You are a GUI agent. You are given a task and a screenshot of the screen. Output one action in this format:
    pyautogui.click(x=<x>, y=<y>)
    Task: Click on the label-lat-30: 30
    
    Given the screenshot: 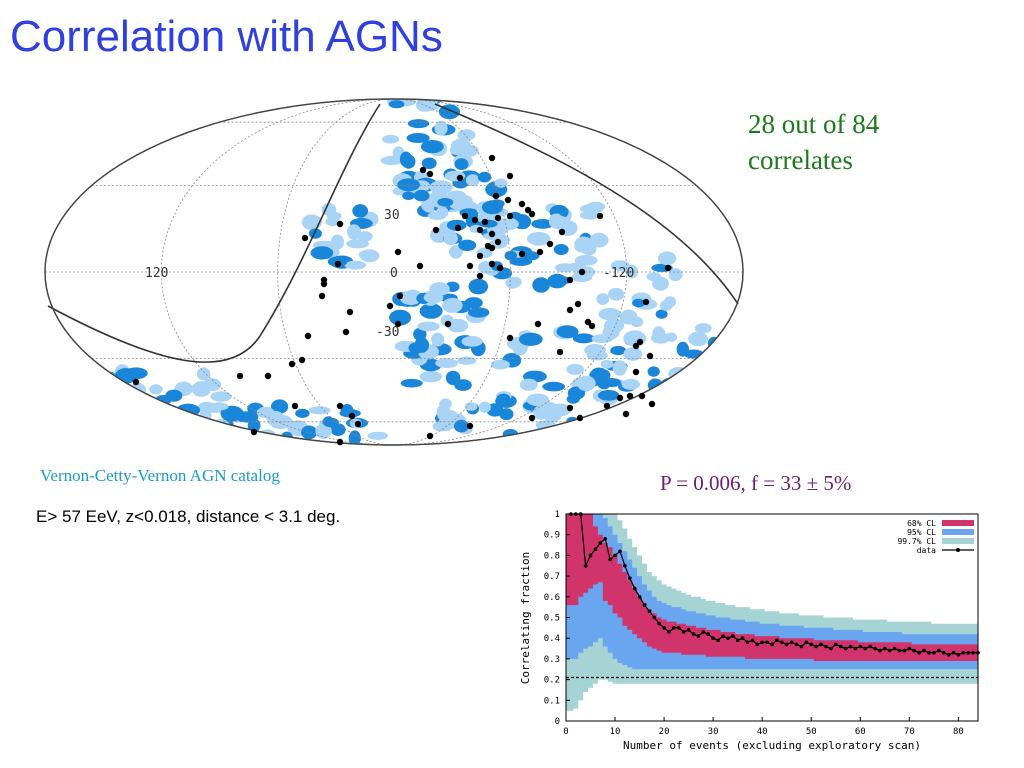 What is the action you would take?
    pyautogui.click(x=392, y=215)
    